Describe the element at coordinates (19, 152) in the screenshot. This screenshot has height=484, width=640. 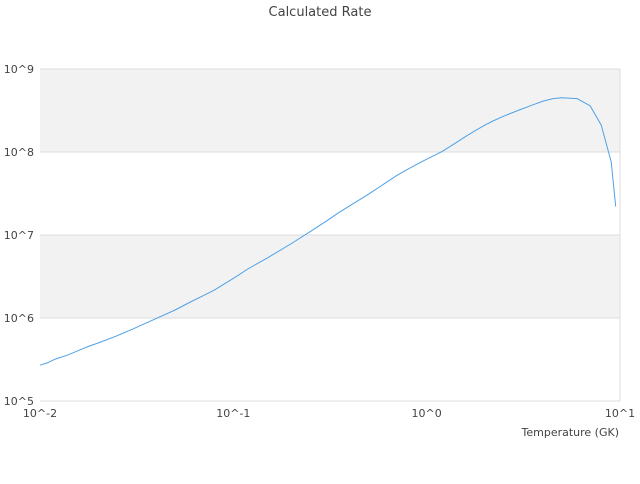
I see `y-tick-label: 10^8` at that location.